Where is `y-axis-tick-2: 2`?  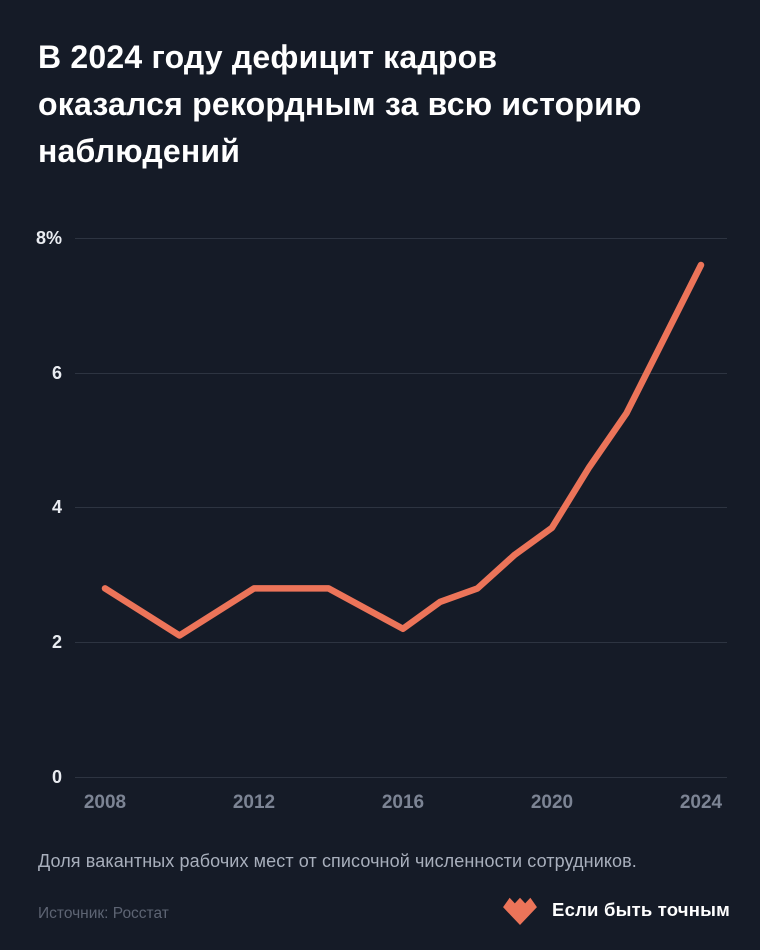
y-axis-tick-2: 2 is located at coordinates (56, 642).